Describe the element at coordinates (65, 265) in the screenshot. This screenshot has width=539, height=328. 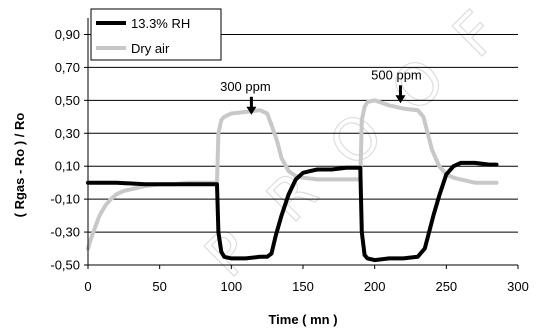
I see `y-tick-label: -0,50` at that location.